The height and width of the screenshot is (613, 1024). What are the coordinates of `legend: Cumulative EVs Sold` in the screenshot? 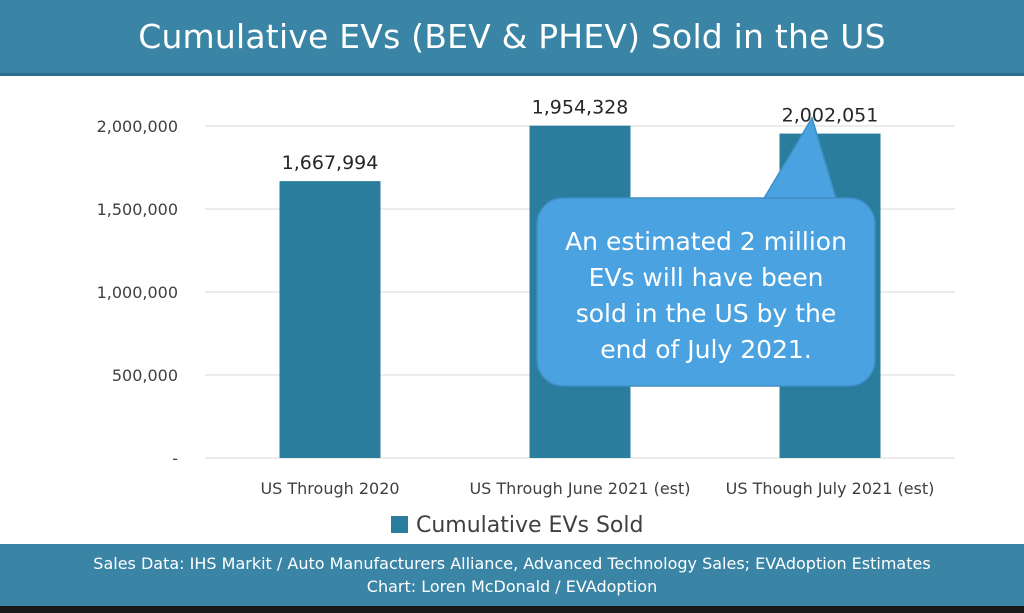 It's located at (517, 525).